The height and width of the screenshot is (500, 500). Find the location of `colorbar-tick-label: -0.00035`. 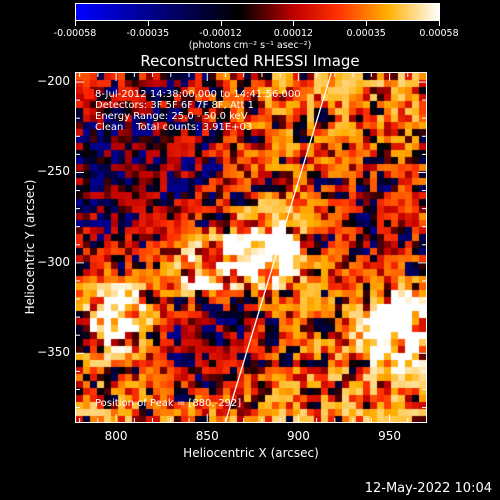

colorbar-tick-label: -0.00035 is located at coordinates (148, 33).